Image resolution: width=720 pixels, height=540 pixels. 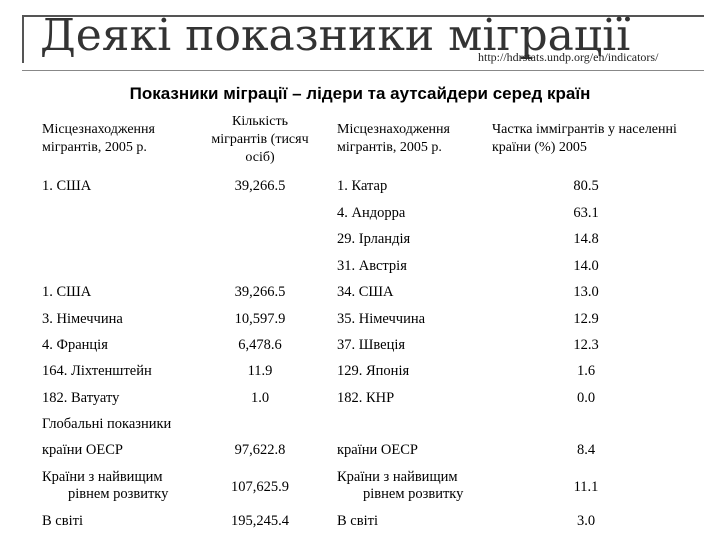 What do you see at coordinates (371, 345) in the screenshot?
I see `row7-country: 37. Швеція` at bounding box center [371, 345].